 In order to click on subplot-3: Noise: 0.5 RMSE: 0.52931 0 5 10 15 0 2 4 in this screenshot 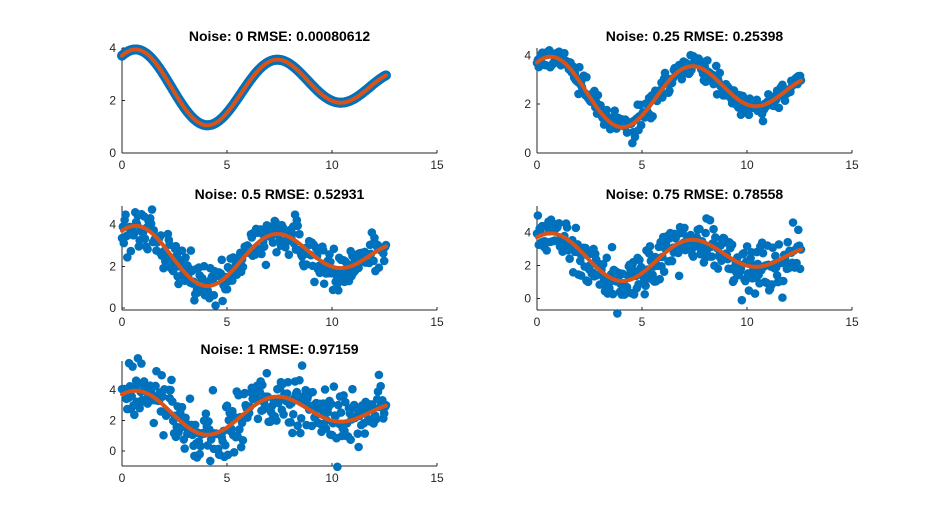, I will do `click(276, 257)`.